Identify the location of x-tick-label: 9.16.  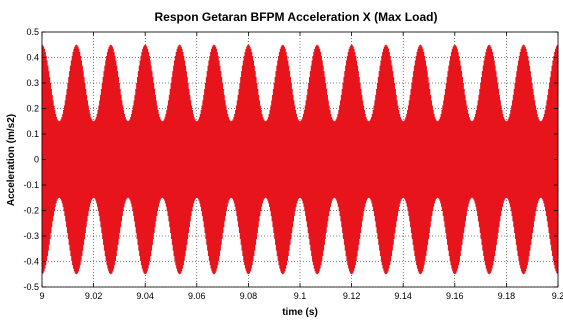
(455, 296).